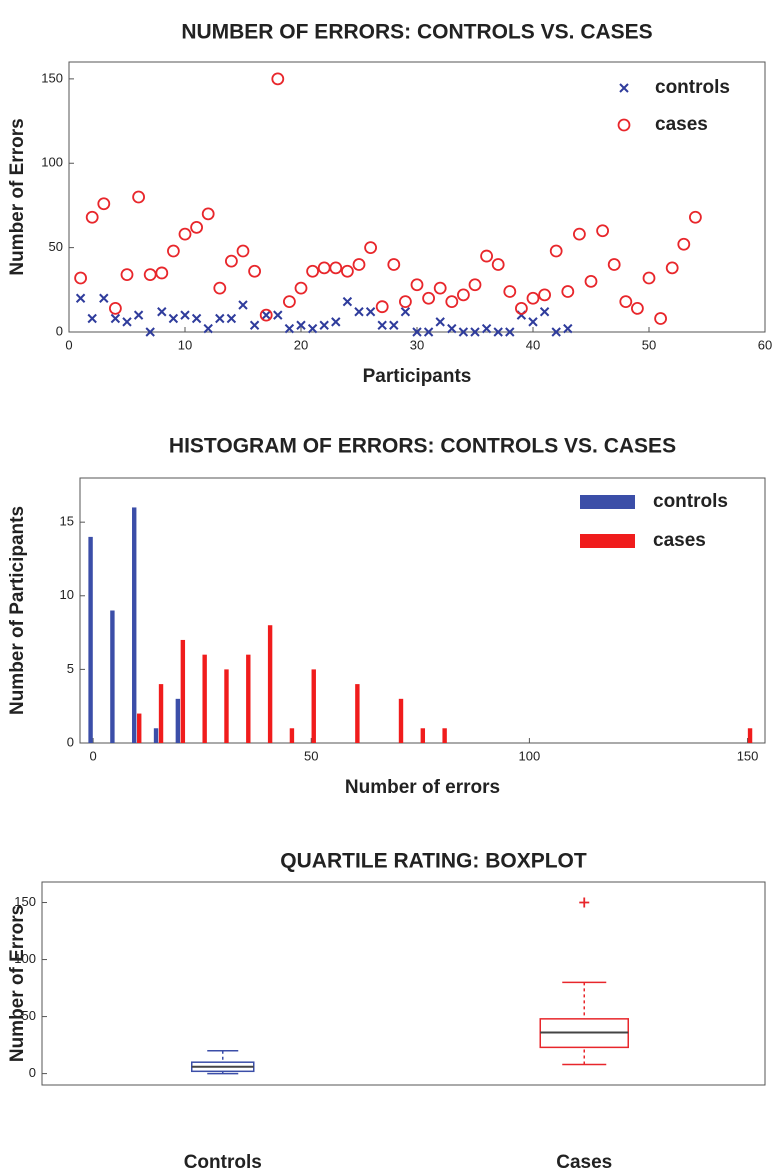 Image resolution: width=774 pixels, height=1176 pixels. I want to click on outlier, so click(584, 902).